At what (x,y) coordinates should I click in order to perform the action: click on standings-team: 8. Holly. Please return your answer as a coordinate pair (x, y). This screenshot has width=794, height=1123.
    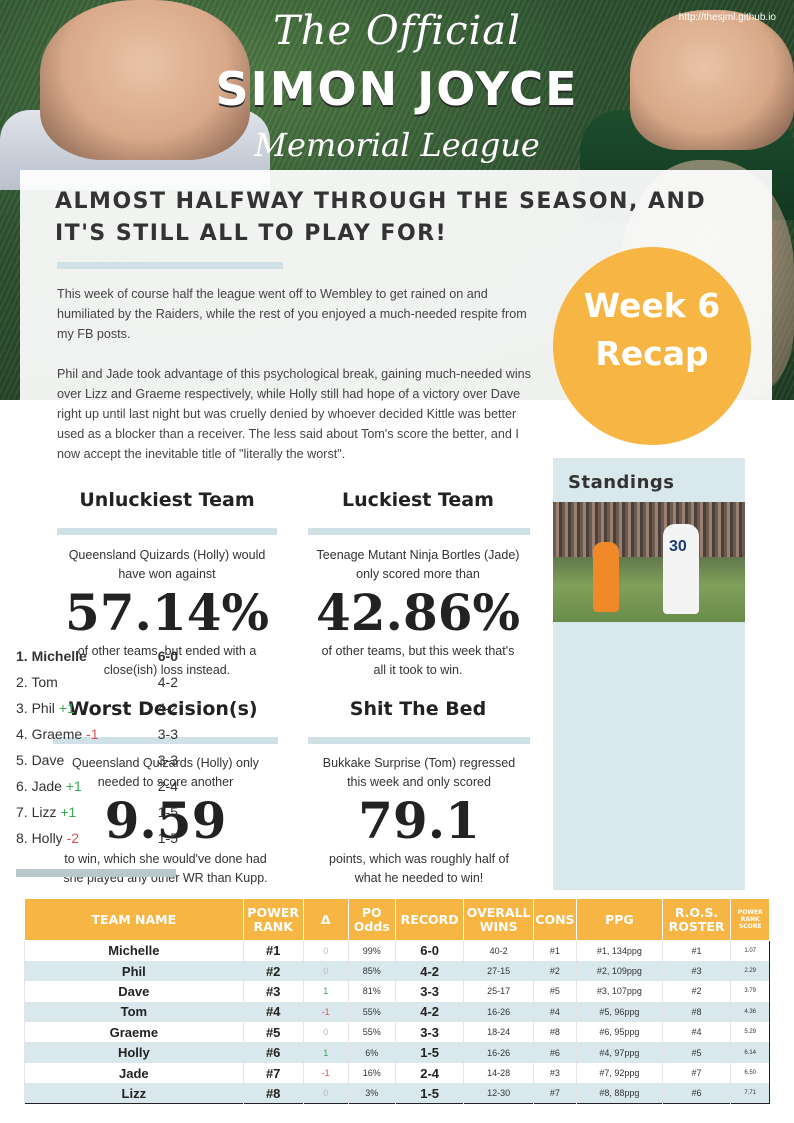
    Looking at the image, I should click on (39, 838).